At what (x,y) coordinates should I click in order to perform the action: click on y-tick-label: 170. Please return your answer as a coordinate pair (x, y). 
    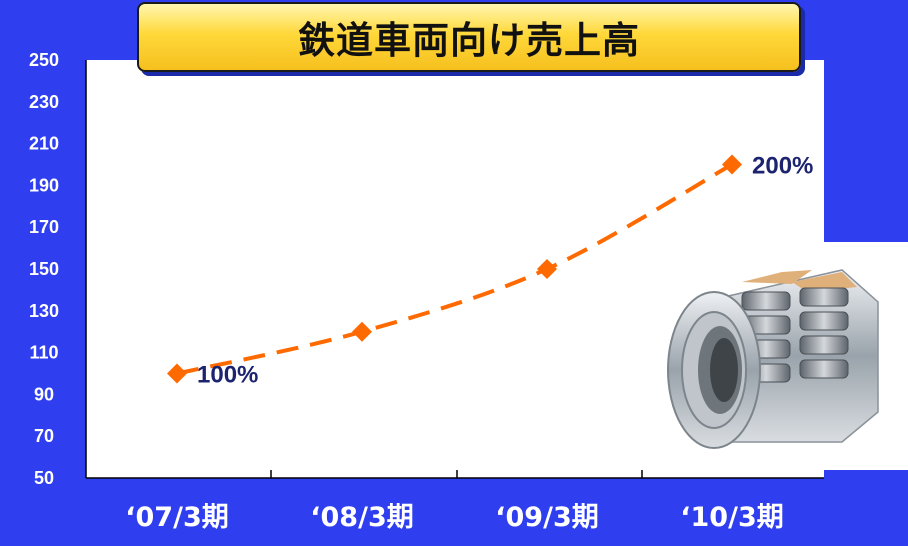
    Looking at the image, I should click on (44, 227).